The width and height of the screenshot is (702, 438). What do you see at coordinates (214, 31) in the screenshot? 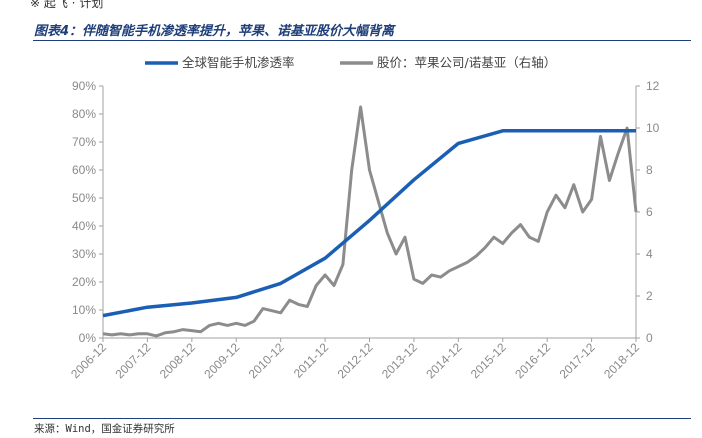
I see `chart-title: 图表4：伴随智能手机渗透率提升，苹果、诺基亚股价大幅背离` at bounding box center [214, 31].